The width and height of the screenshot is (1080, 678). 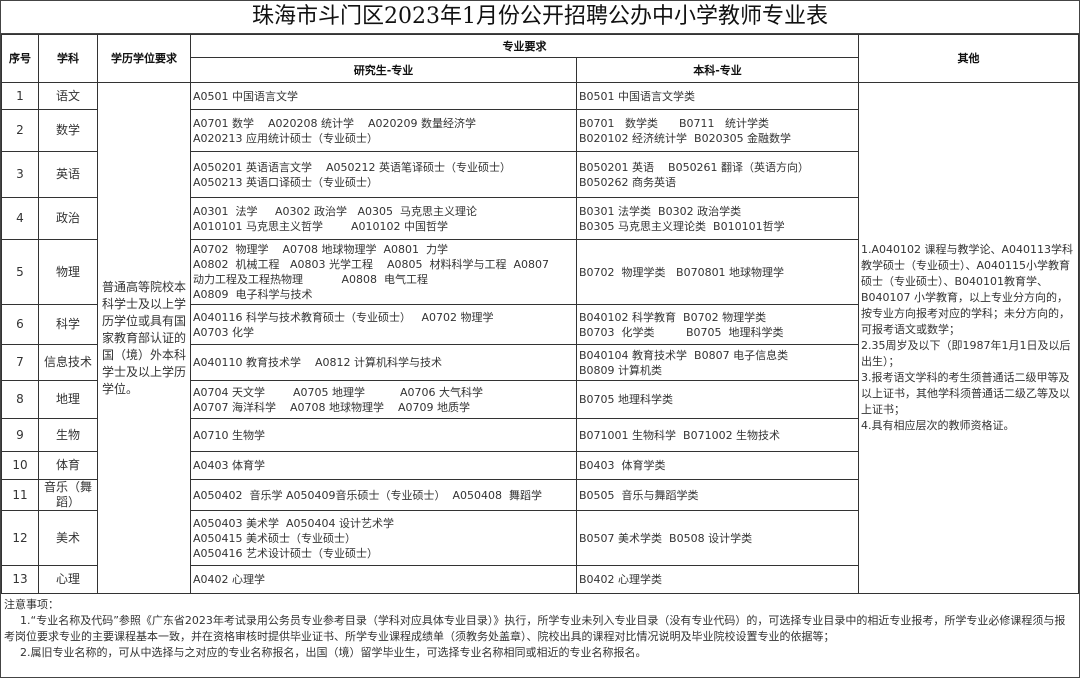 I want to click on undergrad-majors: B0705 地理科学类, so click(x=717, y=399).